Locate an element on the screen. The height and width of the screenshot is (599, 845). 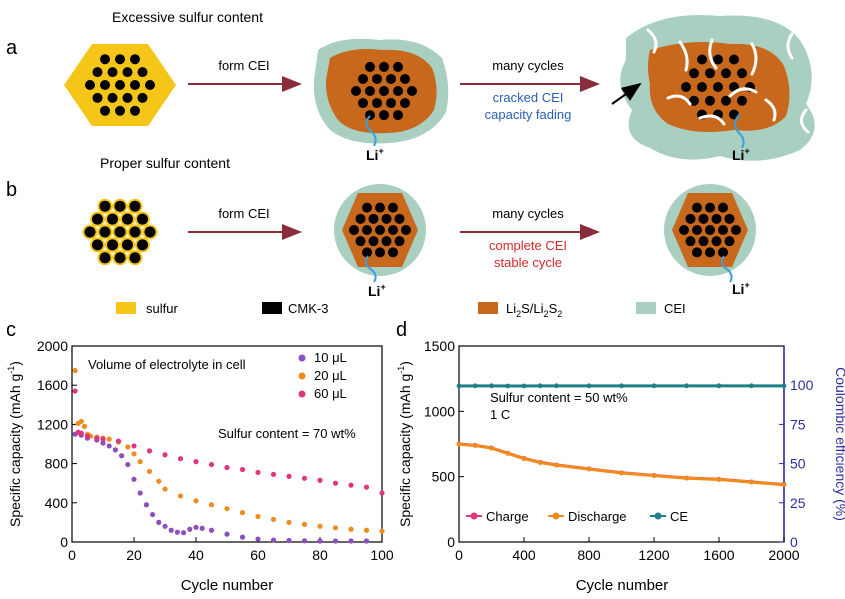
arrow-label-form-cei-a: form CEI is located at coordinates (243, 65).